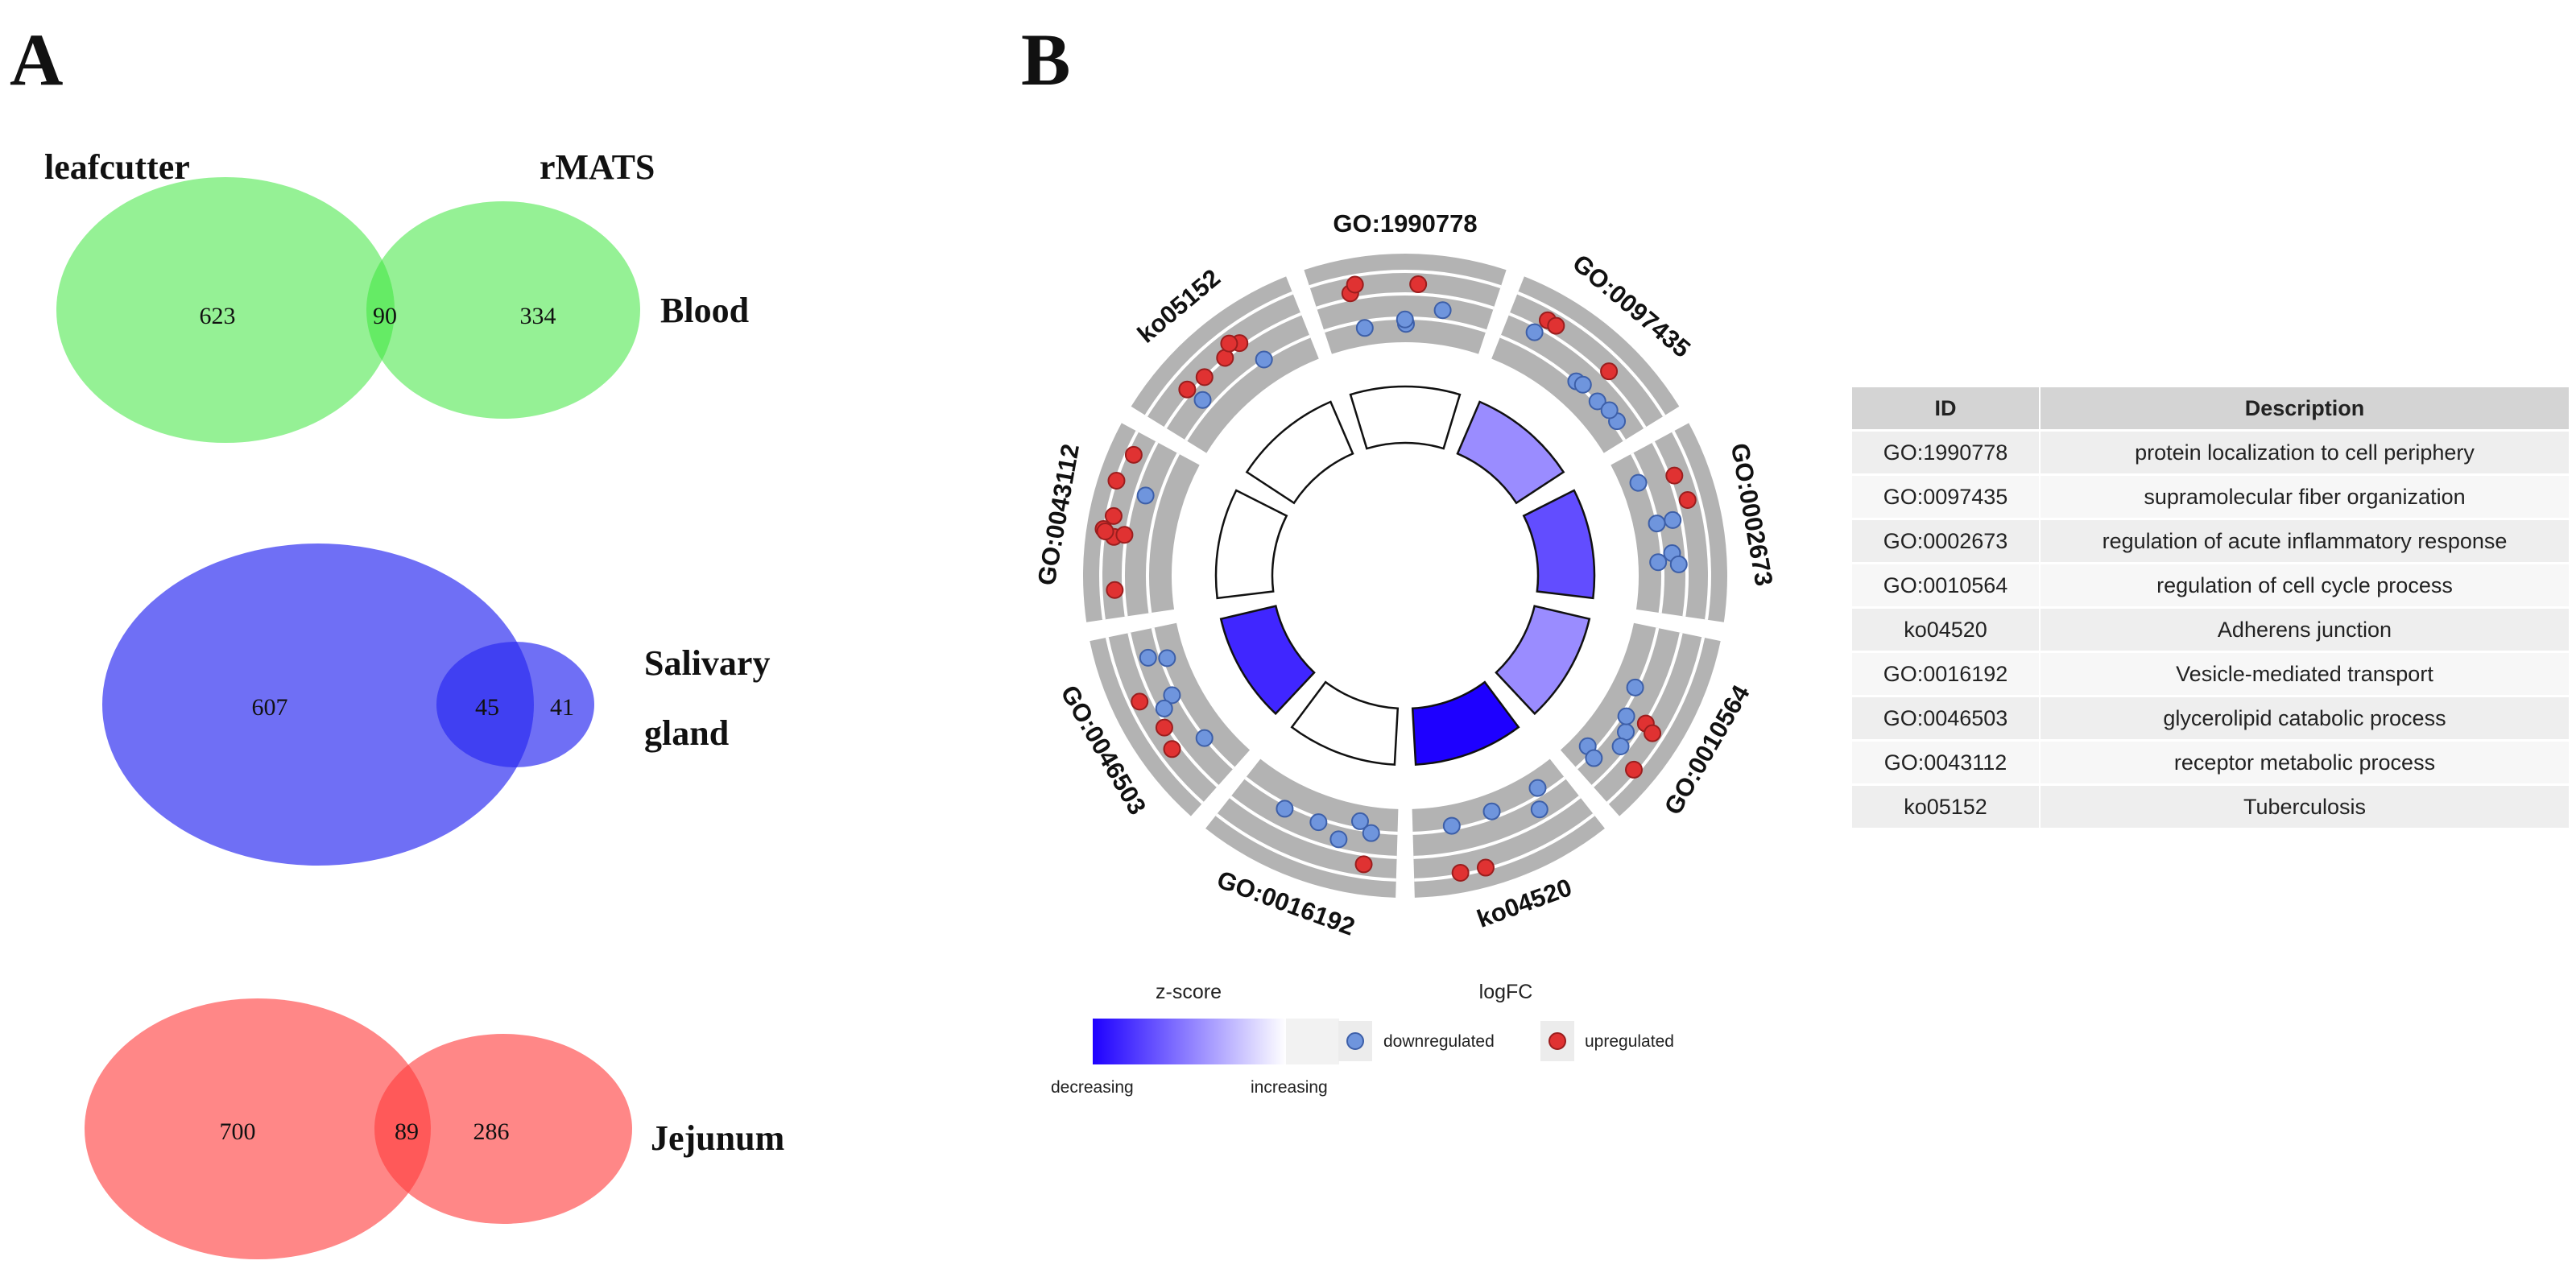 Image resolution: width=2576 pixels, height=1273 pixels. Describe the element at coordinates (718, 1138) in the screenshot. I see `venn-jejunum-tissue-label: Jejunum` at that location.